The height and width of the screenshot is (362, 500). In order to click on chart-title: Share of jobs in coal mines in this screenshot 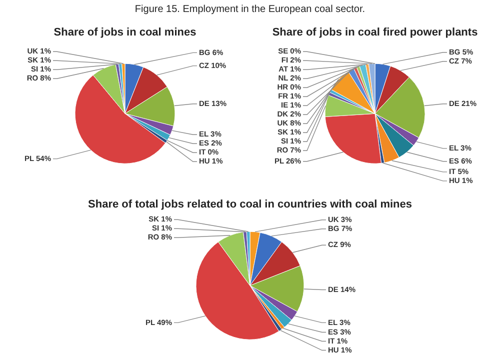, I will do `click(125, 32)`.